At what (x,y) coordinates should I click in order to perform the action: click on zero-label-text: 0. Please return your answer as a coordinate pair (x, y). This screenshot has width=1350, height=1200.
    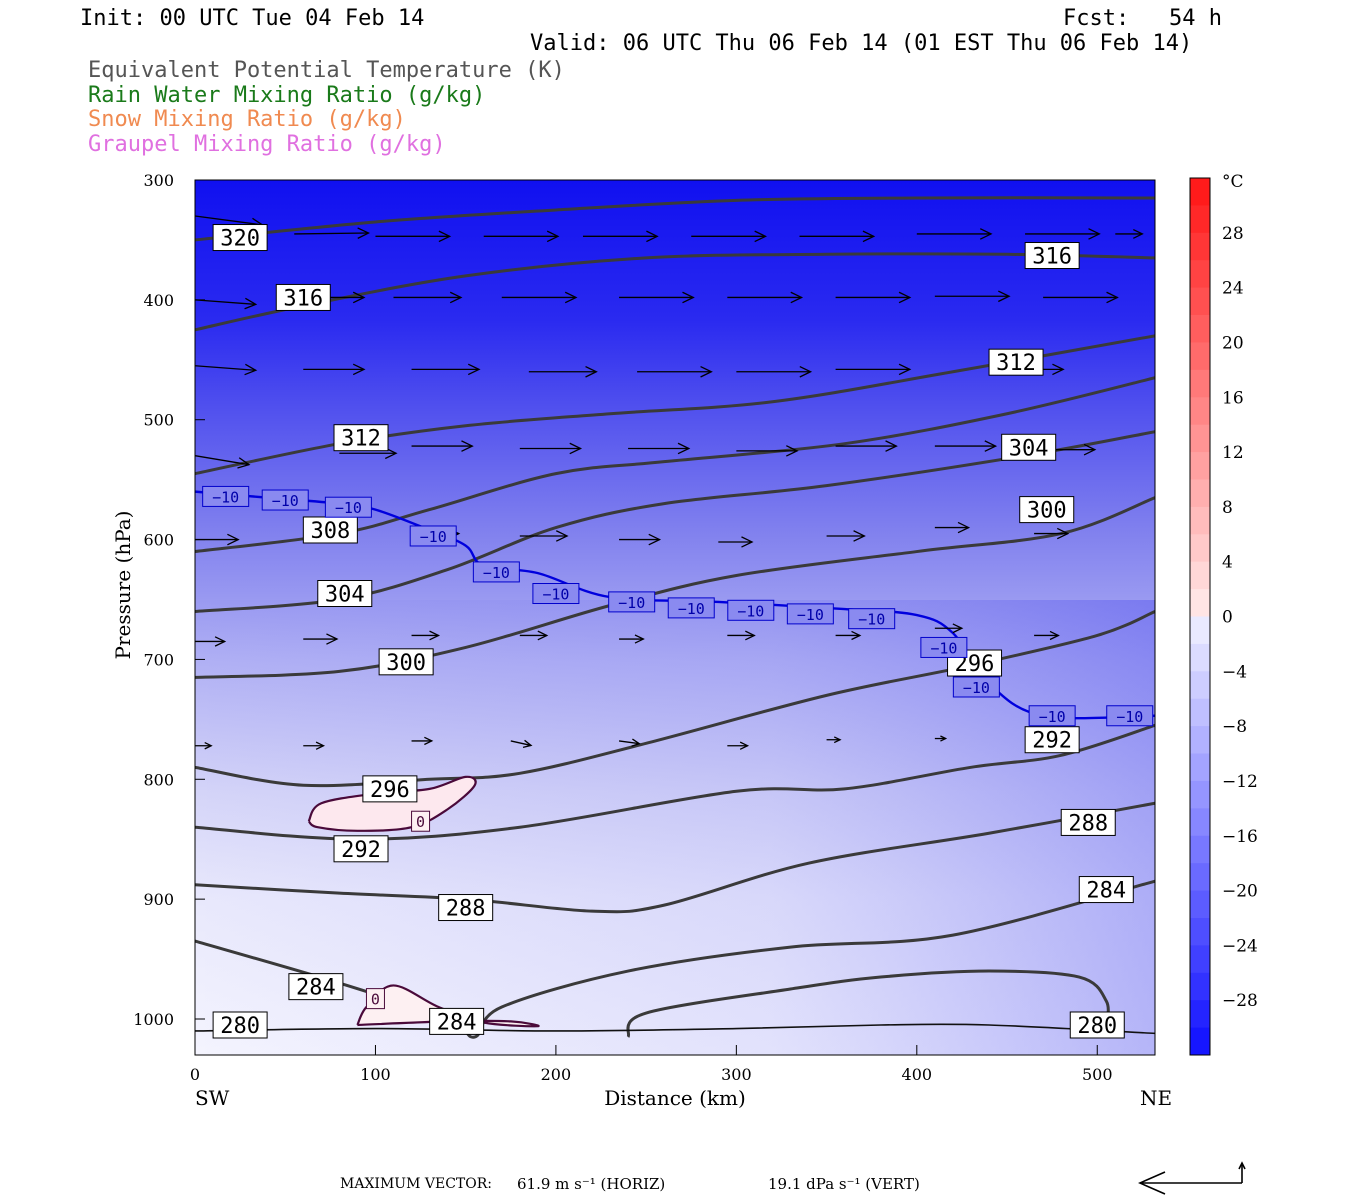
    Looking at the image, I should click on (375, 1000).